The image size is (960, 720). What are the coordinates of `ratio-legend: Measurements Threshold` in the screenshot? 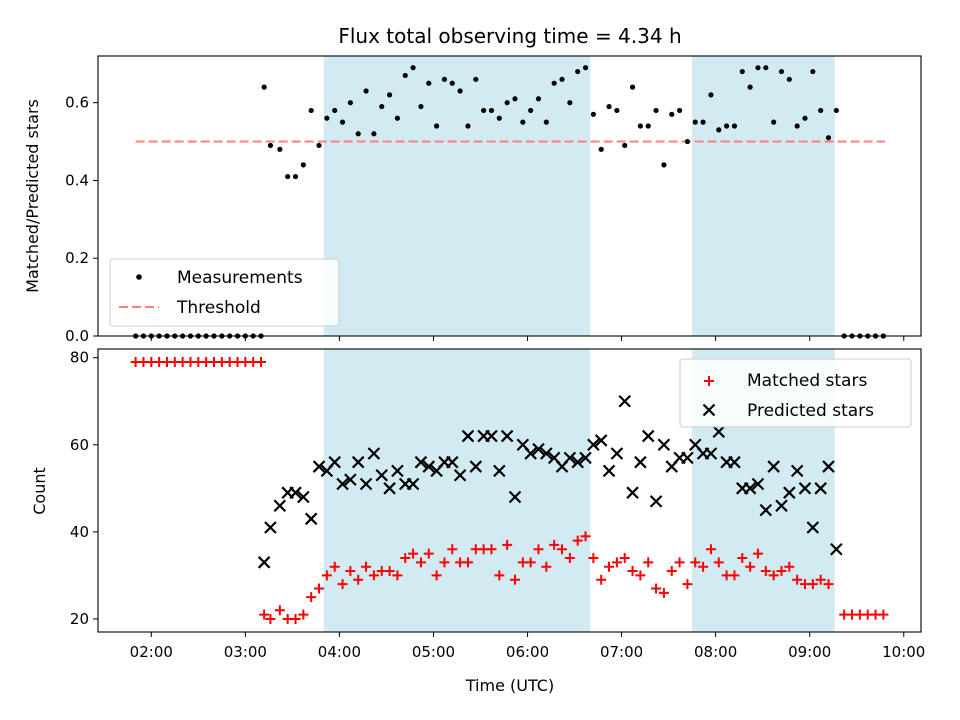 It's located at (224, 292).